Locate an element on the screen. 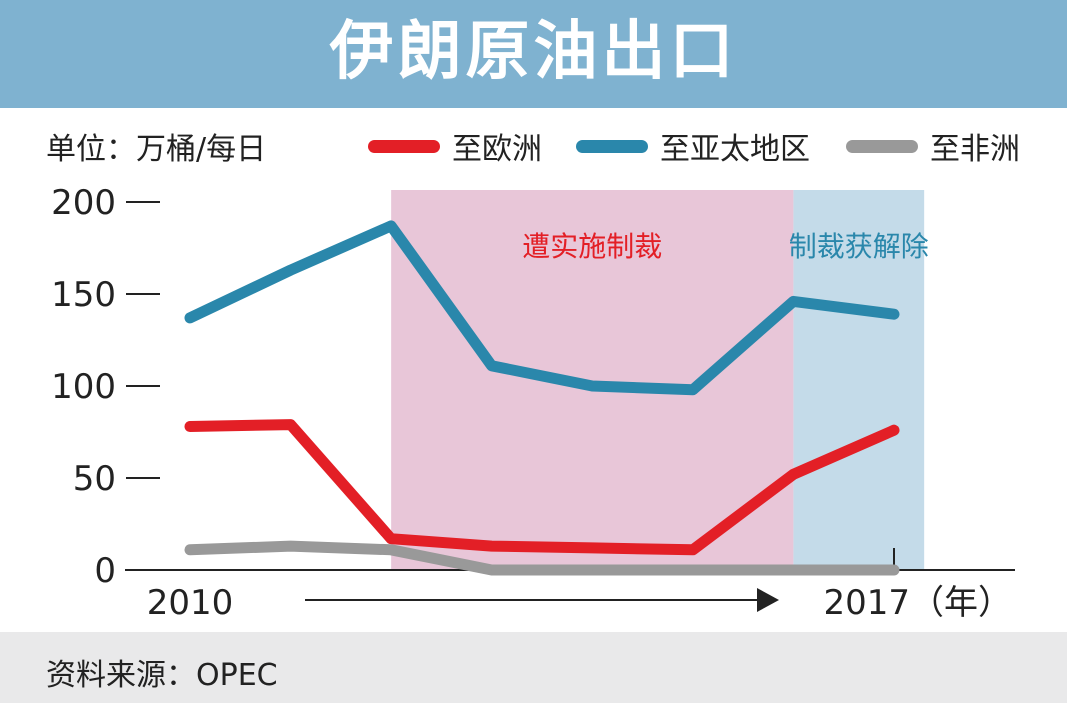 This screenshot has height=703, width=1067. legend-swatch-africa is located at coordinates (882, 146).